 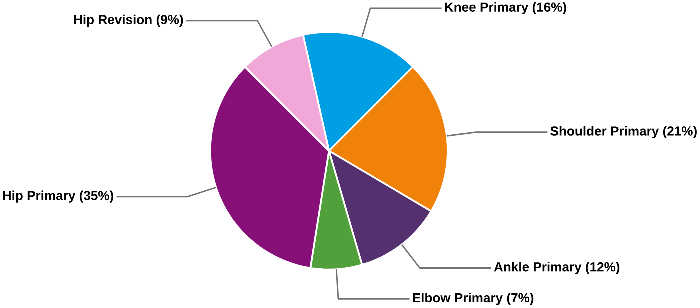 I want to click on slice-label: Elbow Primary (7%), so click(x=473, y=299).